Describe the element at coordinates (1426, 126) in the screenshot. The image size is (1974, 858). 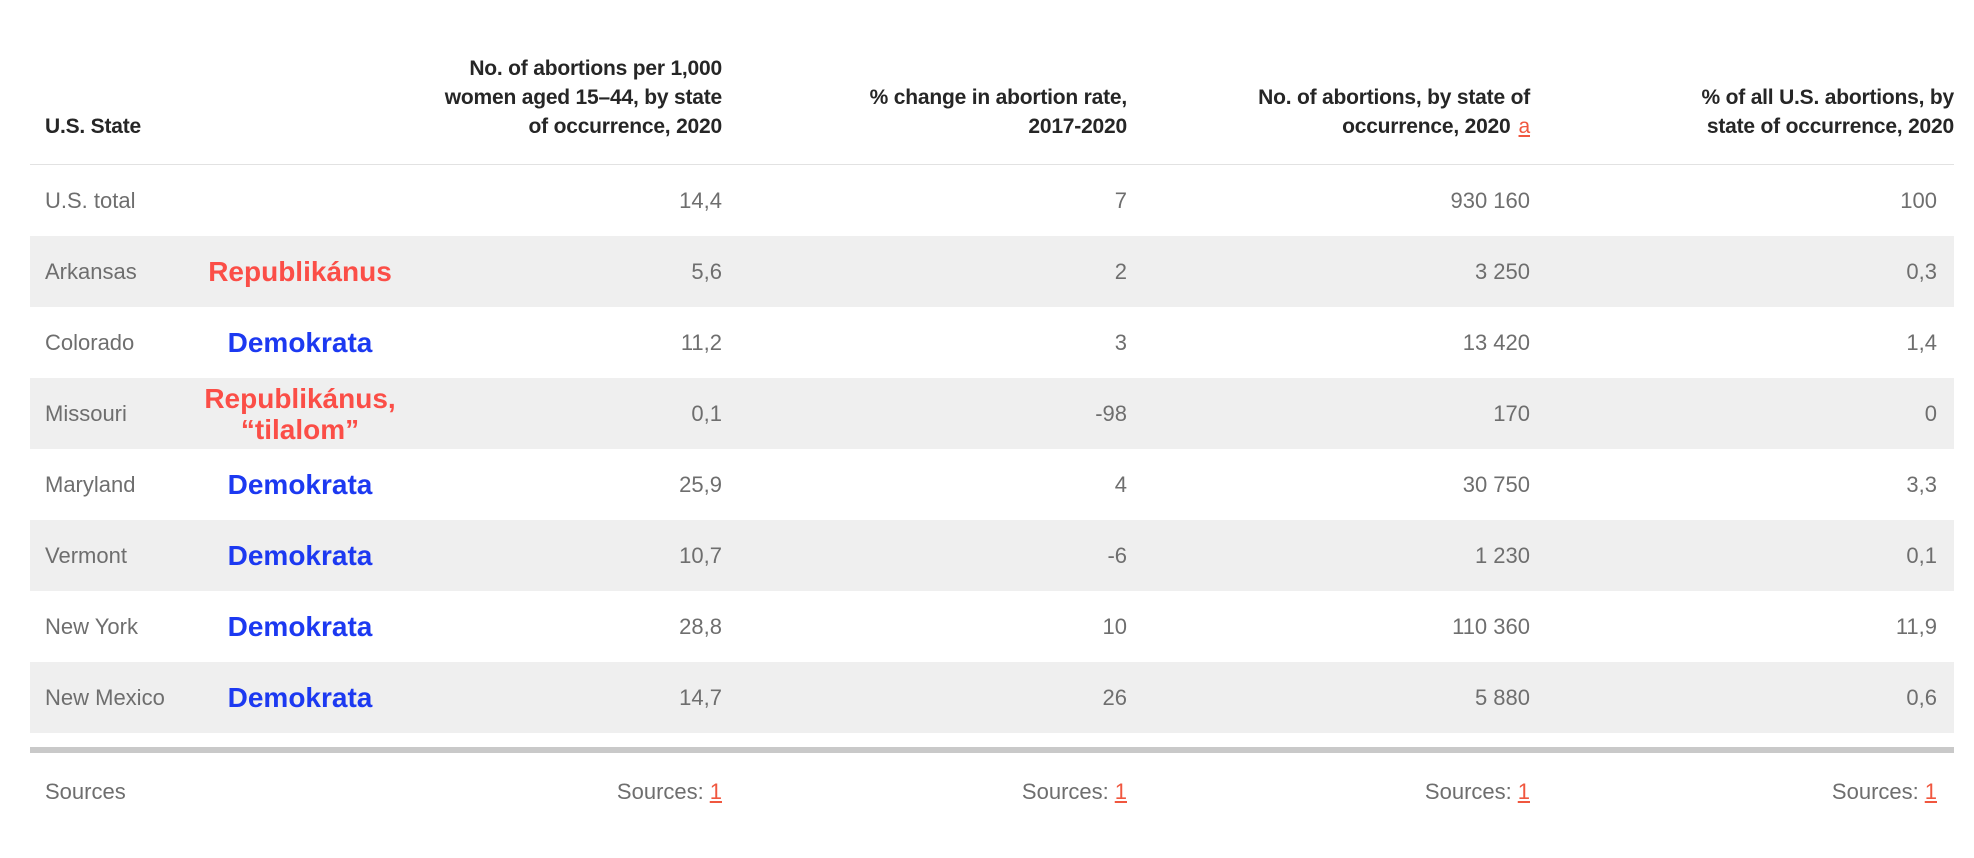
I see `header-line-text: occurrence, 2020` at that location.